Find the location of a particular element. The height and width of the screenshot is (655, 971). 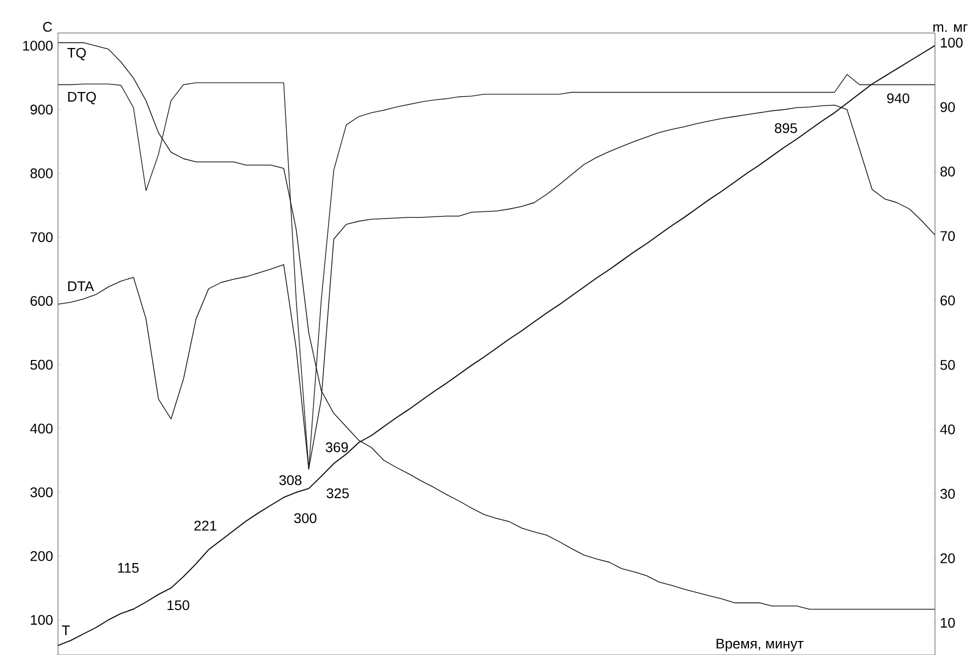

y-tick-label: 1000 is located at coordinates (38, 45).